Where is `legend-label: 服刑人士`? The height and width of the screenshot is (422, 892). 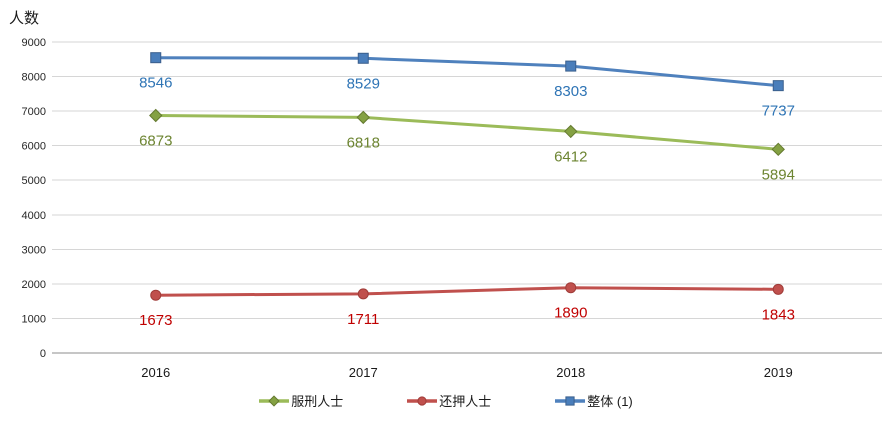
legend-label: 服刑人士 is located at coordinates (317, 401).